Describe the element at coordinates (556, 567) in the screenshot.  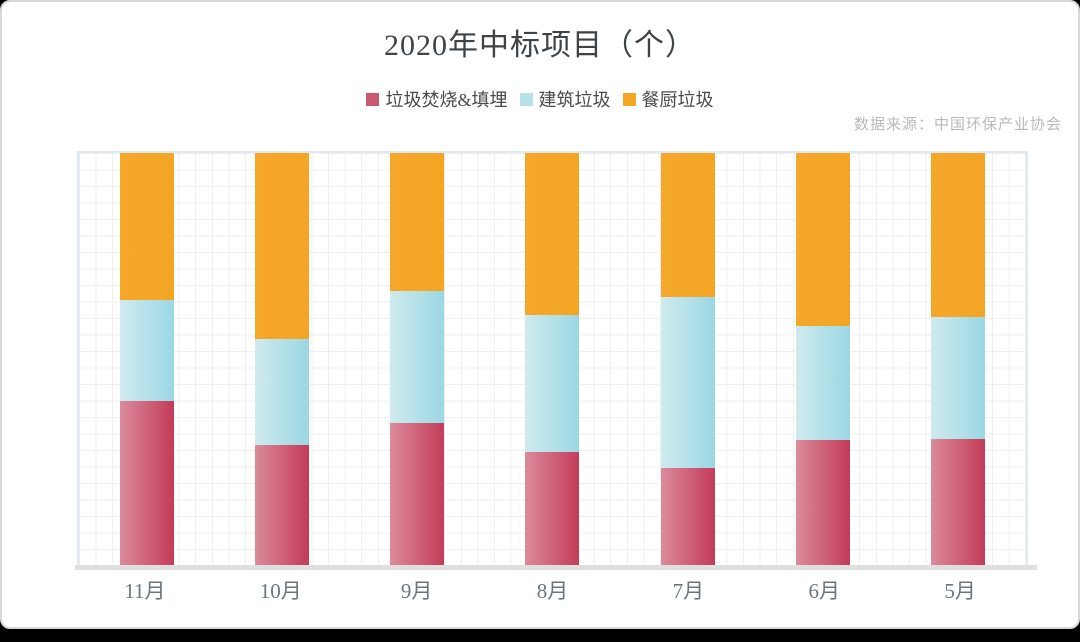
I see `x-axis-line` at that location.